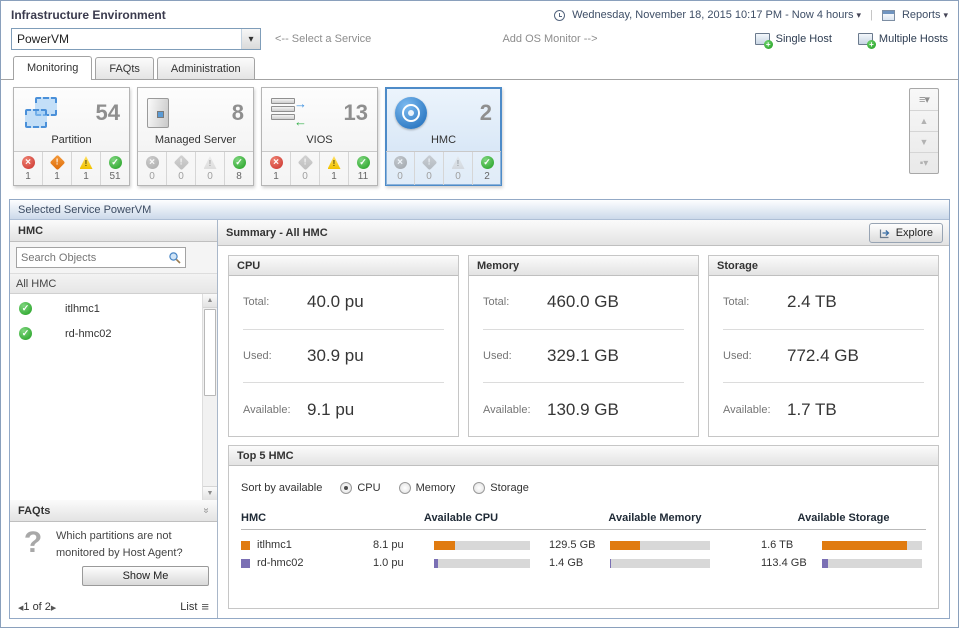  What do you see at coordinates (426, 488) in the screenshot?
I see `sort-option-memory: Memory` at bounding box center [426, 488].